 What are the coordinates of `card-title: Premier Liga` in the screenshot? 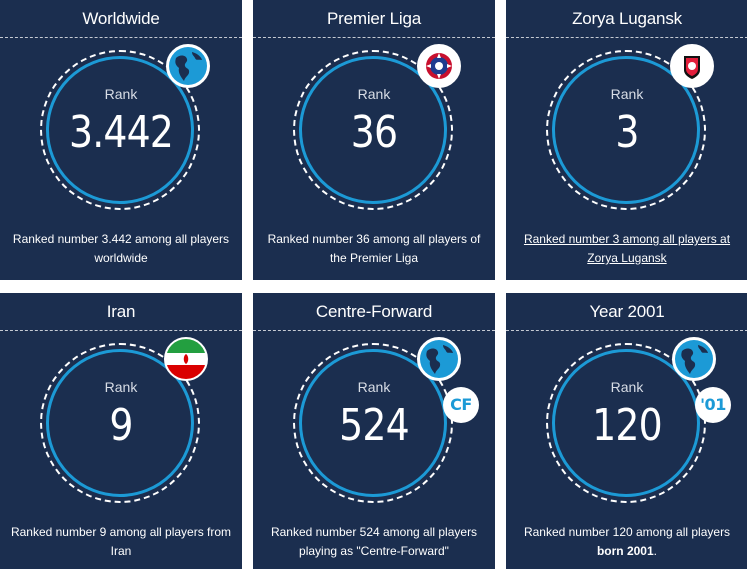 It's located at (374, 19).